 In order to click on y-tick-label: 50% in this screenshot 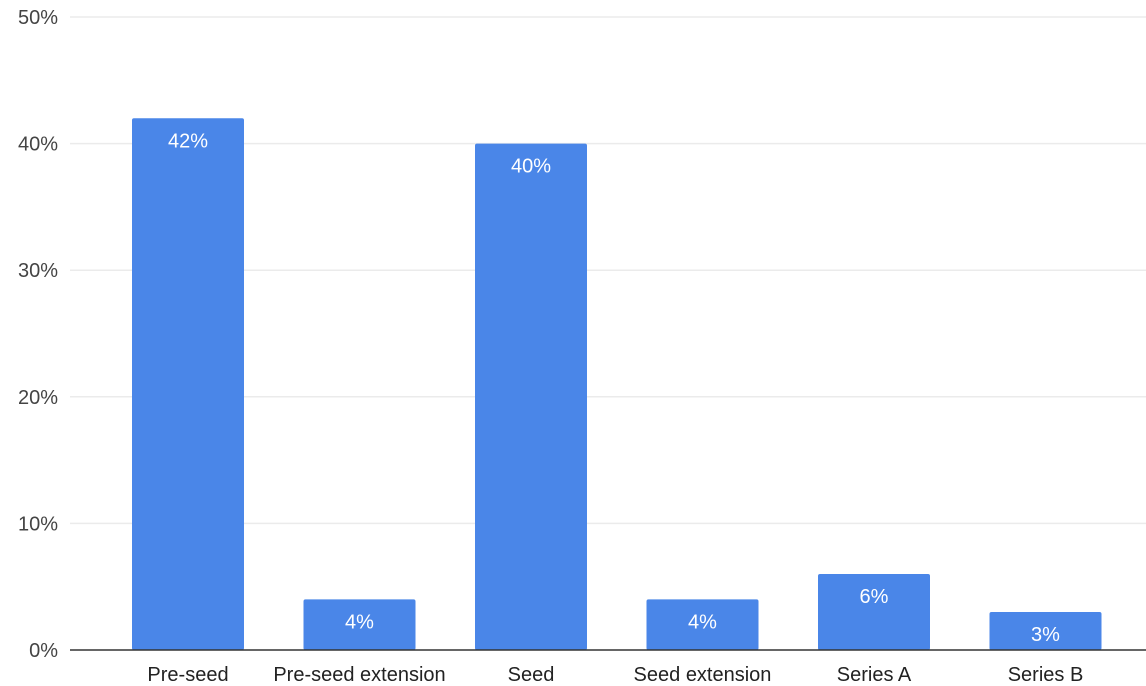, I will do `click(38, 18)`.